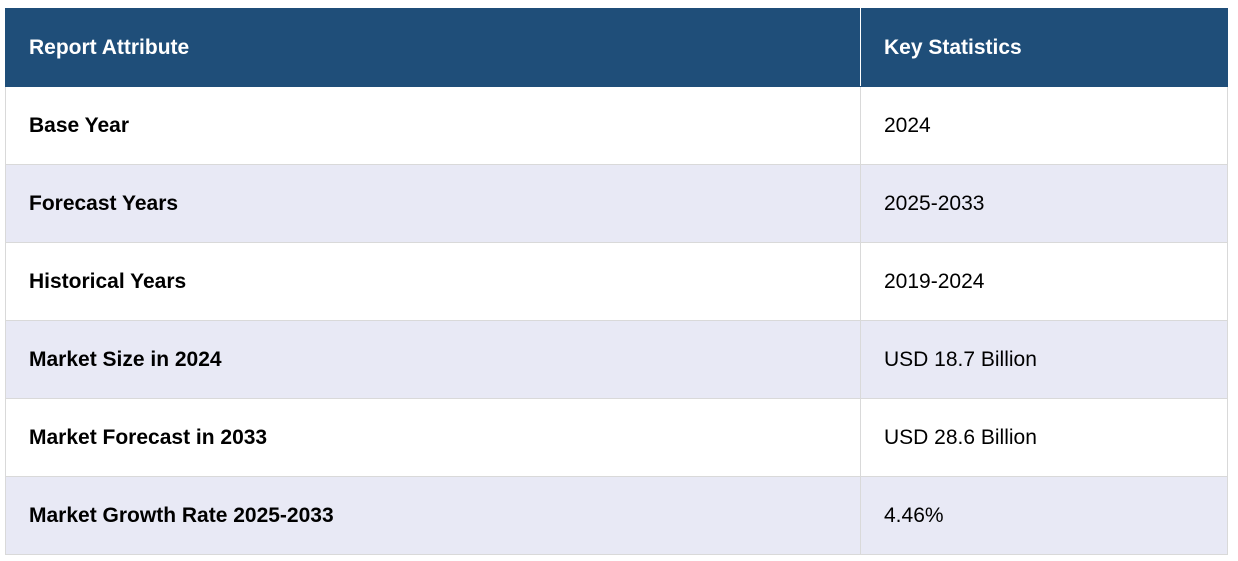 This screenshot has height=561, width=1238. I want to click on row-value: 2019-2024, so click(1044, 281).